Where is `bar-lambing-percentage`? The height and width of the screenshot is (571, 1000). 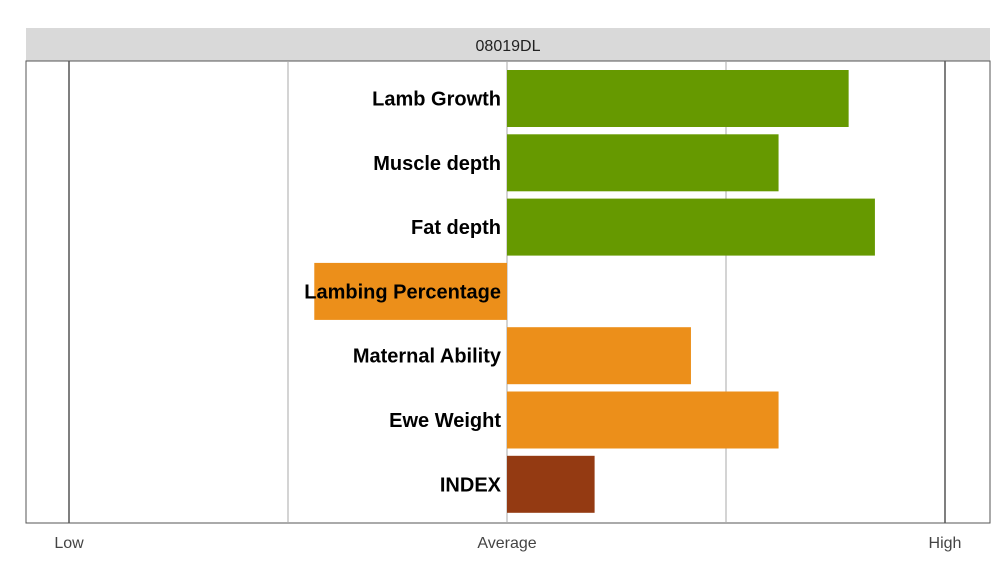
bar-lambing-percentage is located at coordinates (410, 291).